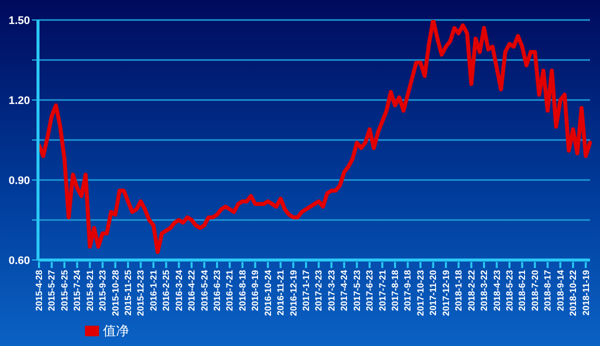  I want to click on y-tick-label: 0.60, so click(19, 260).